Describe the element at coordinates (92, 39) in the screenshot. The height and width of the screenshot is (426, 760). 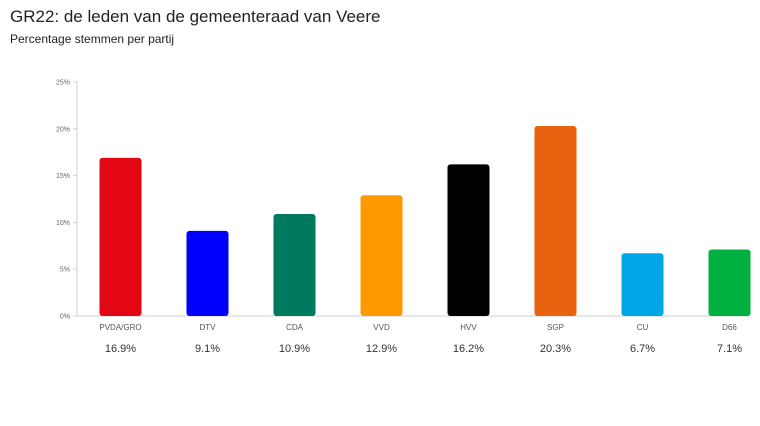
I see `chart-subtitle: Percentage stemmen per partij` at that location.